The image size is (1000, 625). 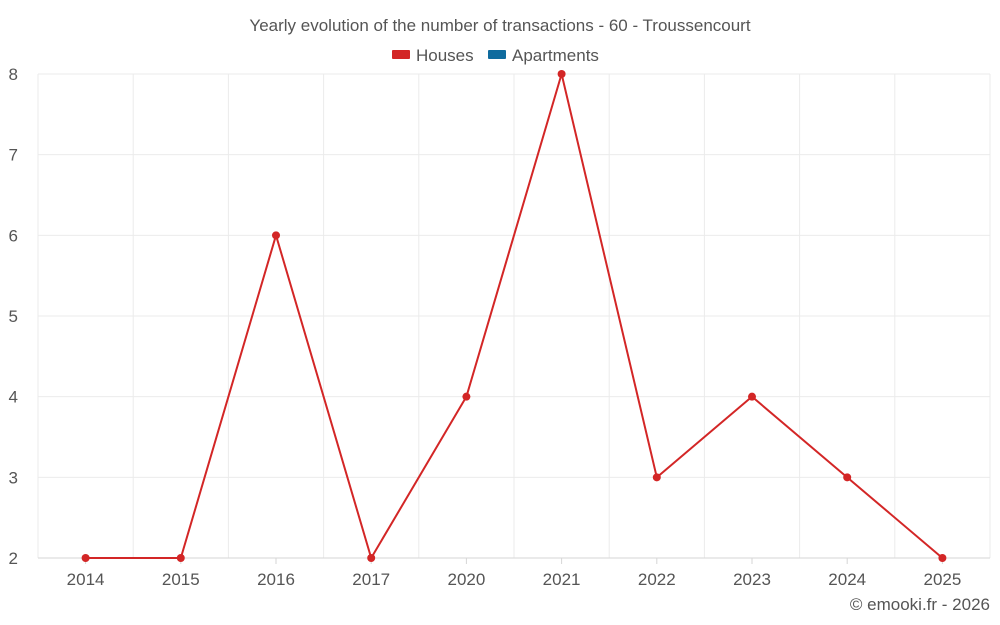 I want to click on y-tick-label: 4, so click(x=13, y=397).